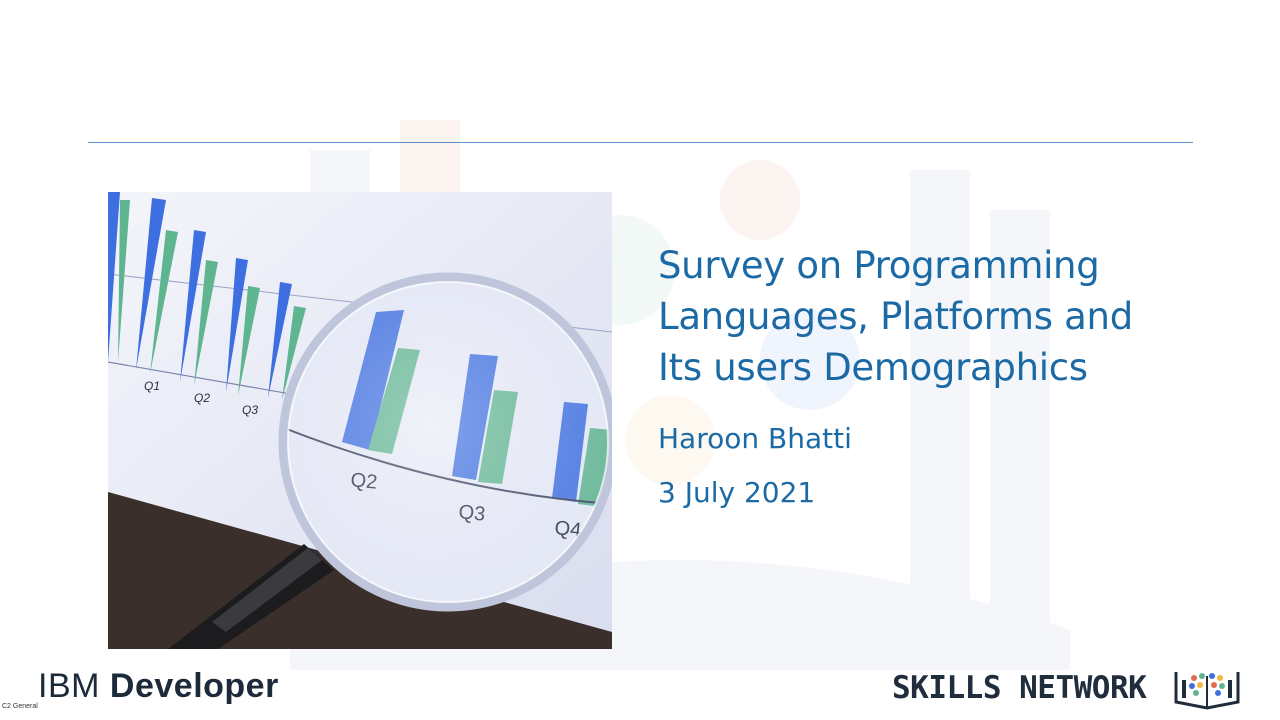  I want to click on small-axis-label: Q1, so click(152, 386).